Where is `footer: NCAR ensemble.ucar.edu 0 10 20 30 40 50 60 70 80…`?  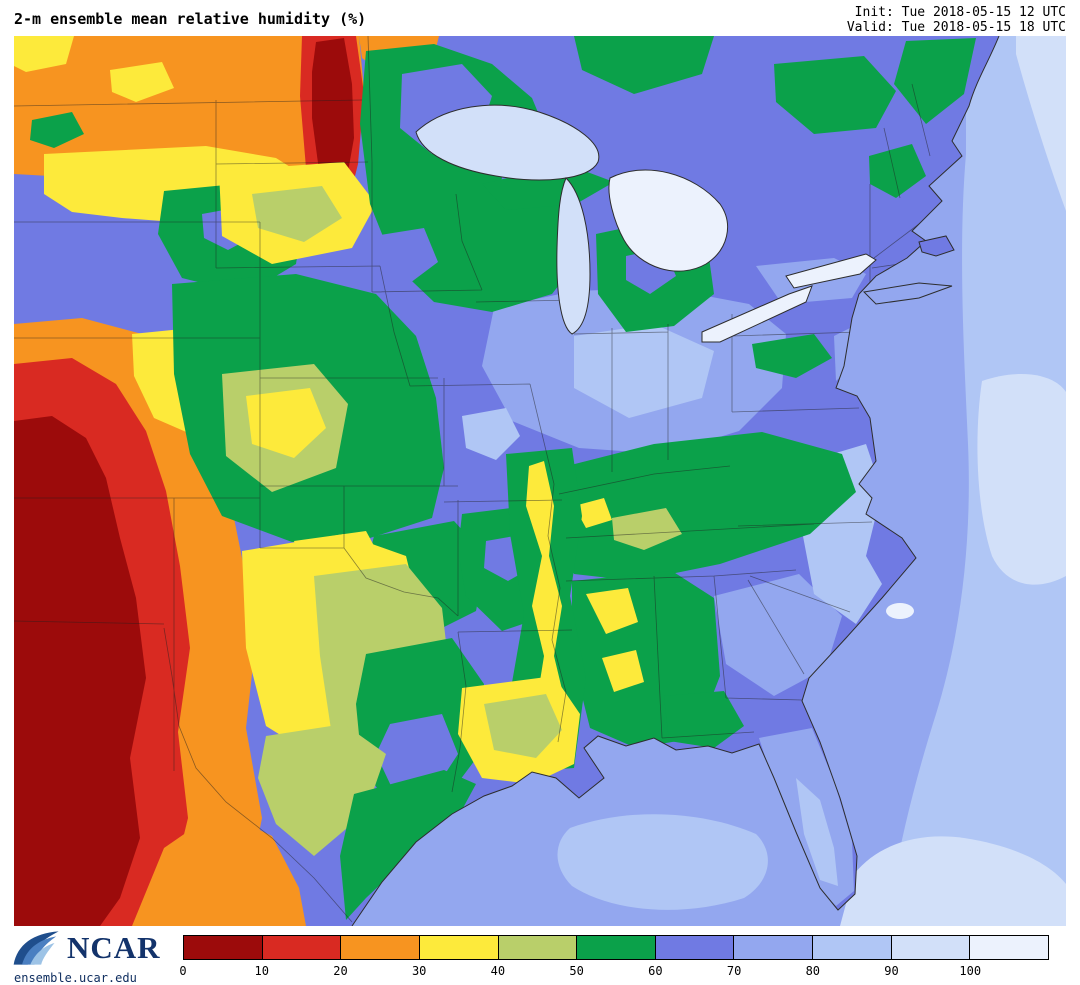
footer: NCAR ensemble.ucar.edu 0 10 20 30 40 50 60 70 80… is located at coordinates (540, 955).